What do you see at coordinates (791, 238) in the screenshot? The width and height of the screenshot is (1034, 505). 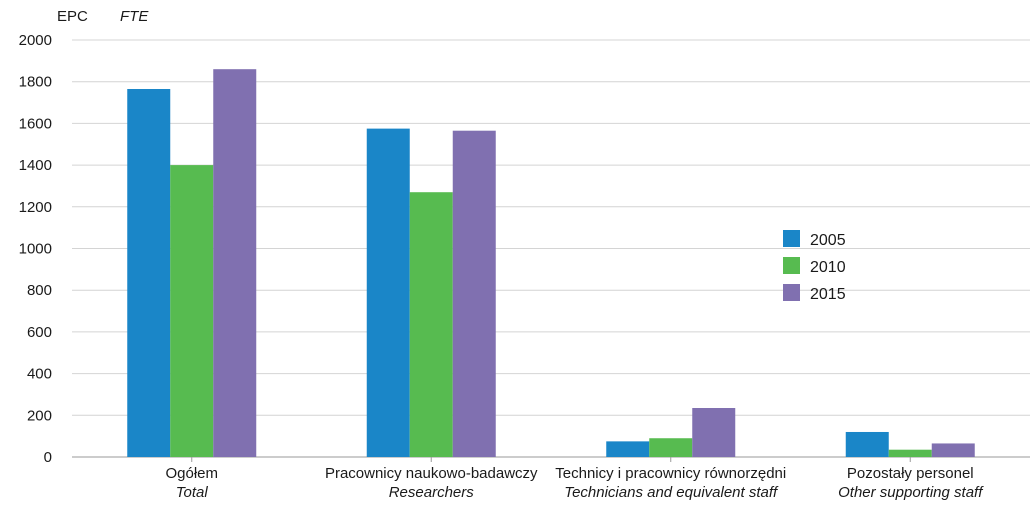 I see `legend-swatch-2005` at bounding box center [791, 238].